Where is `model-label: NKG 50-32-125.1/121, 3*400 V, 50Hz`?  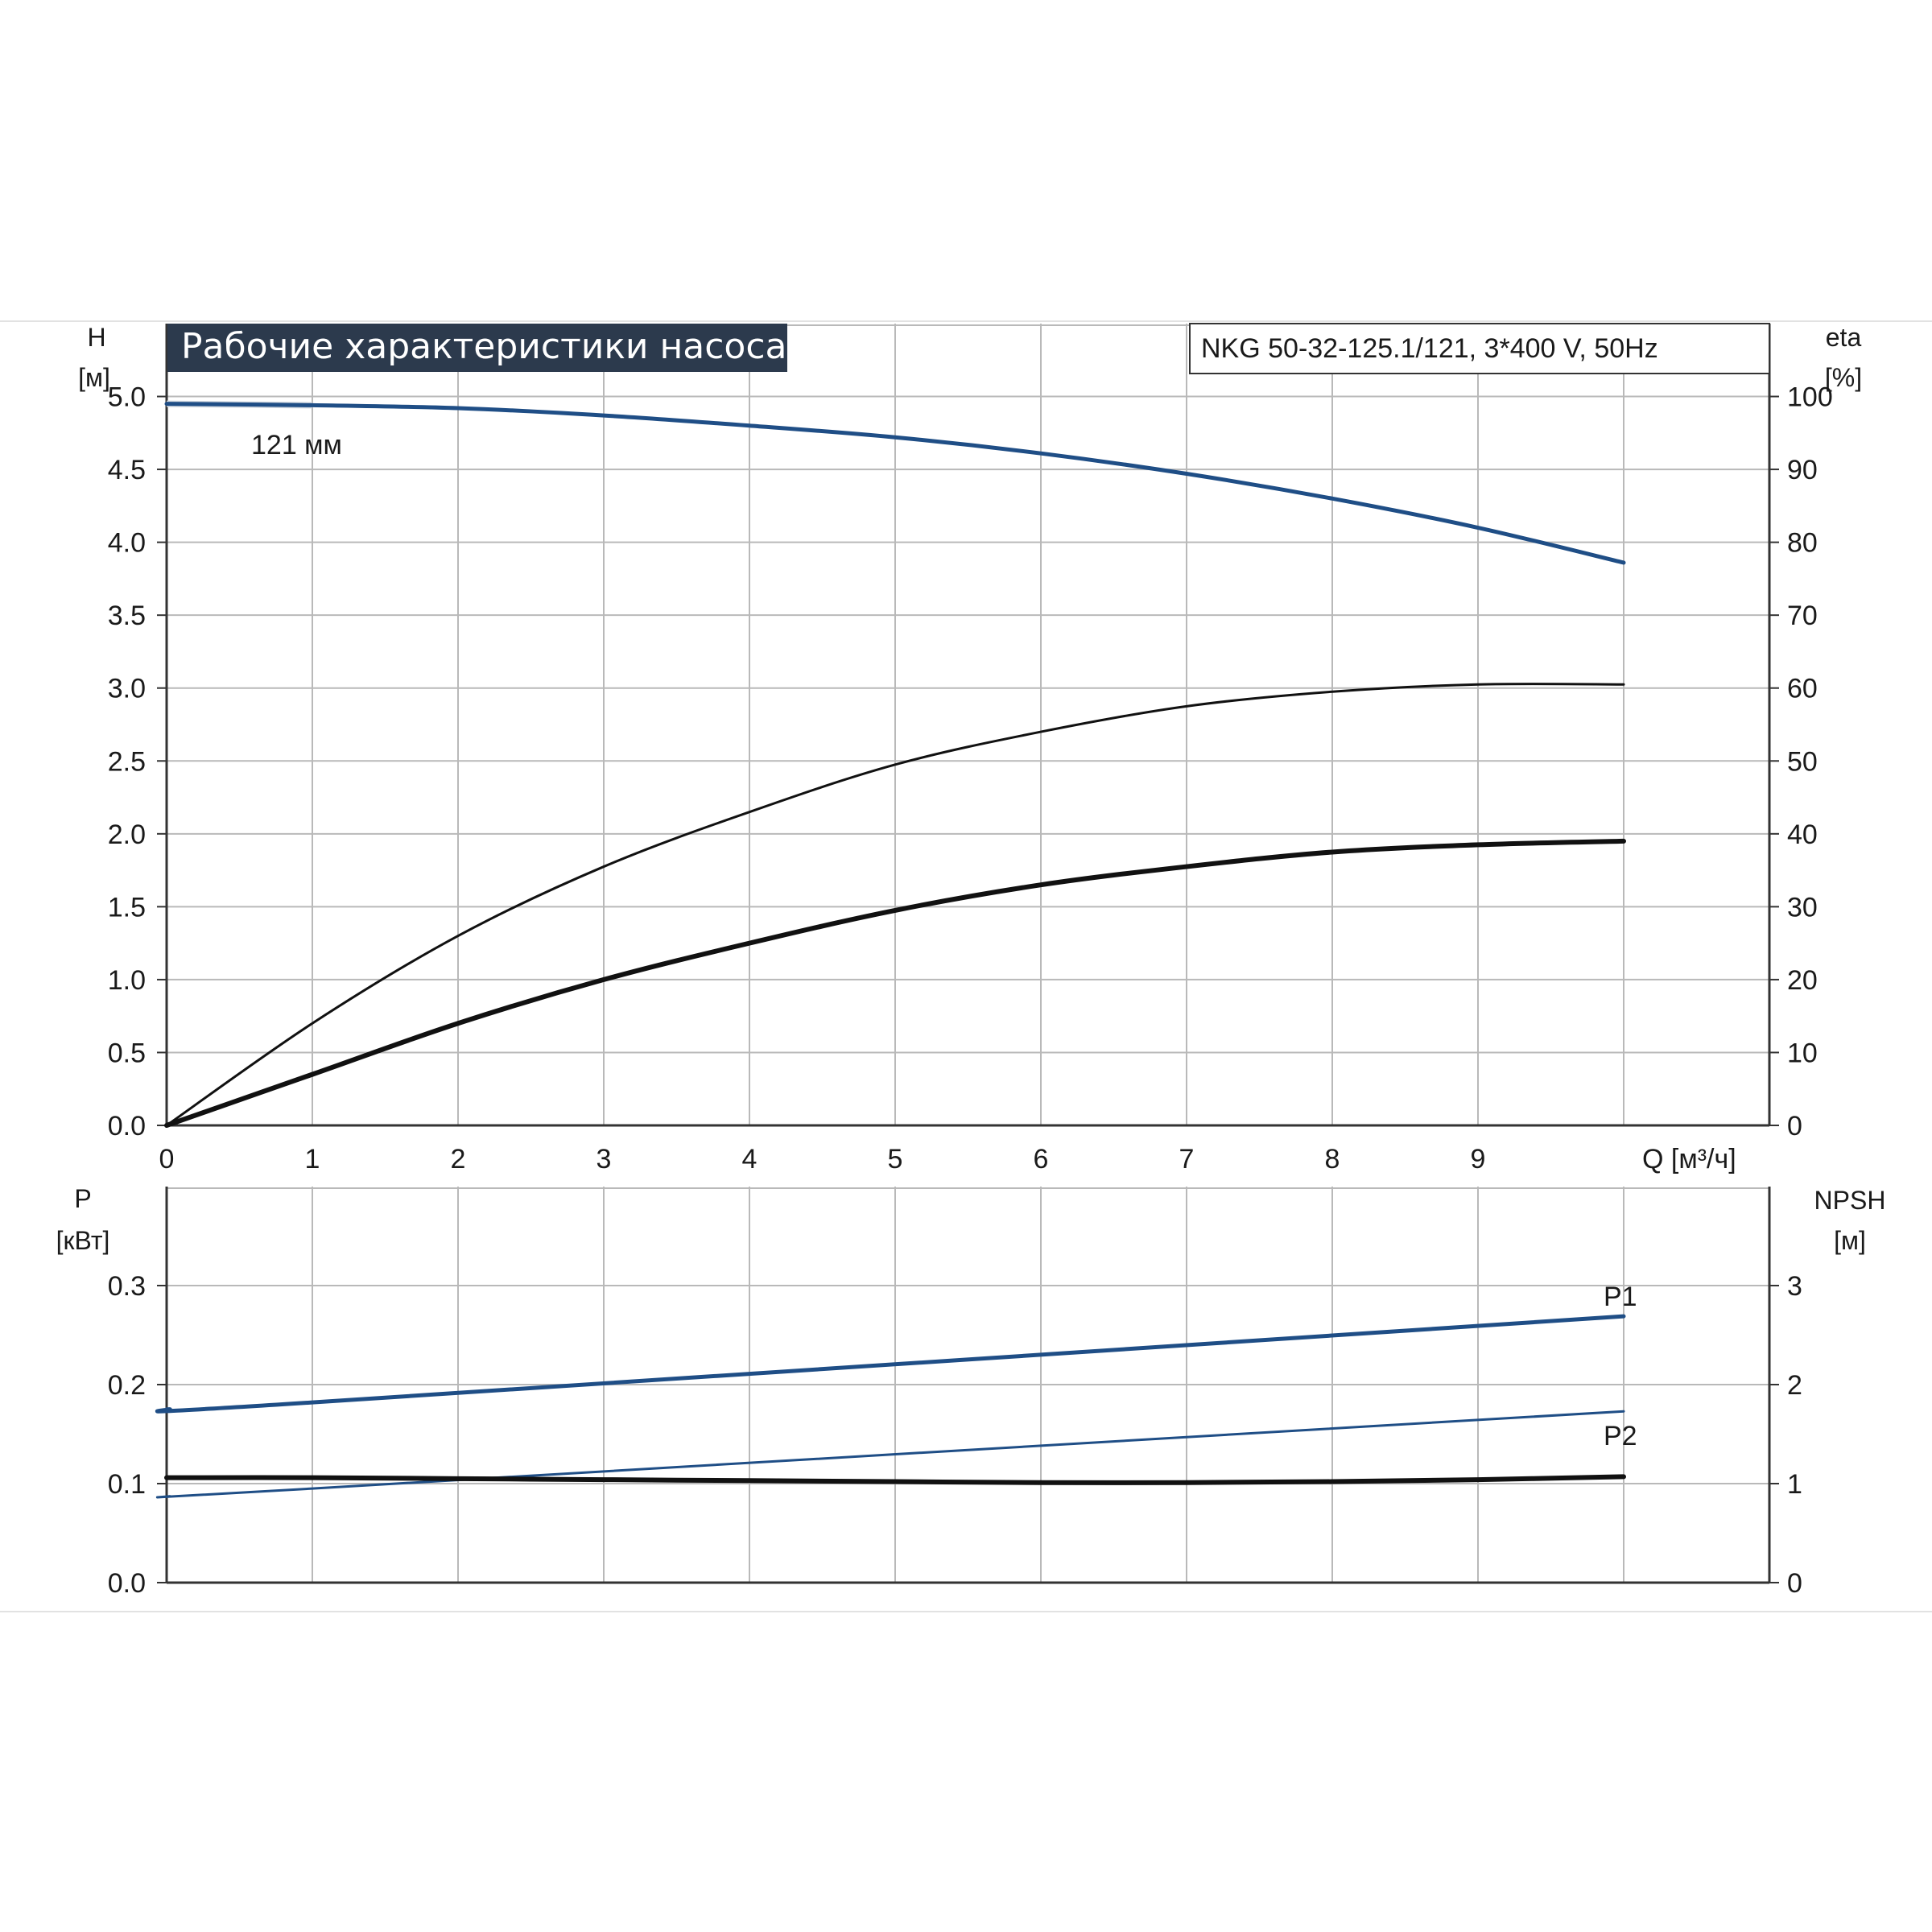 model-label: NKG 50-32-125.1/121, 3*400 V, 50Hz is located at coordinates (1429, 348).